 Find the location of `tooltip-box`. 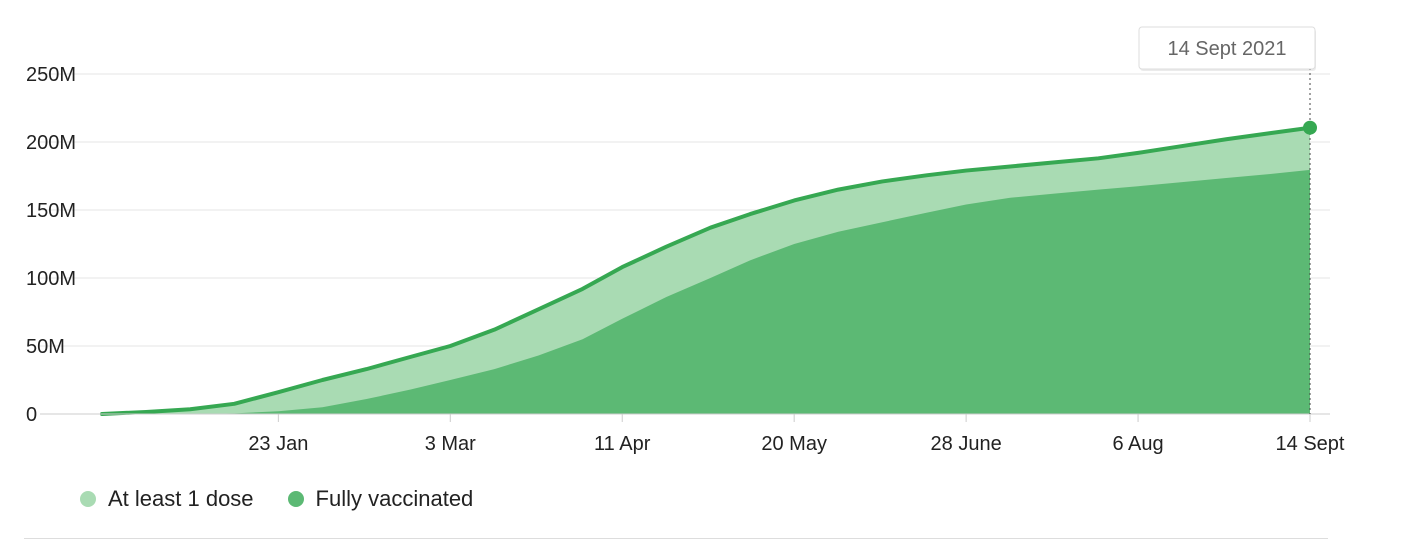

tooltip-box is located at coordinates (1227, 48).